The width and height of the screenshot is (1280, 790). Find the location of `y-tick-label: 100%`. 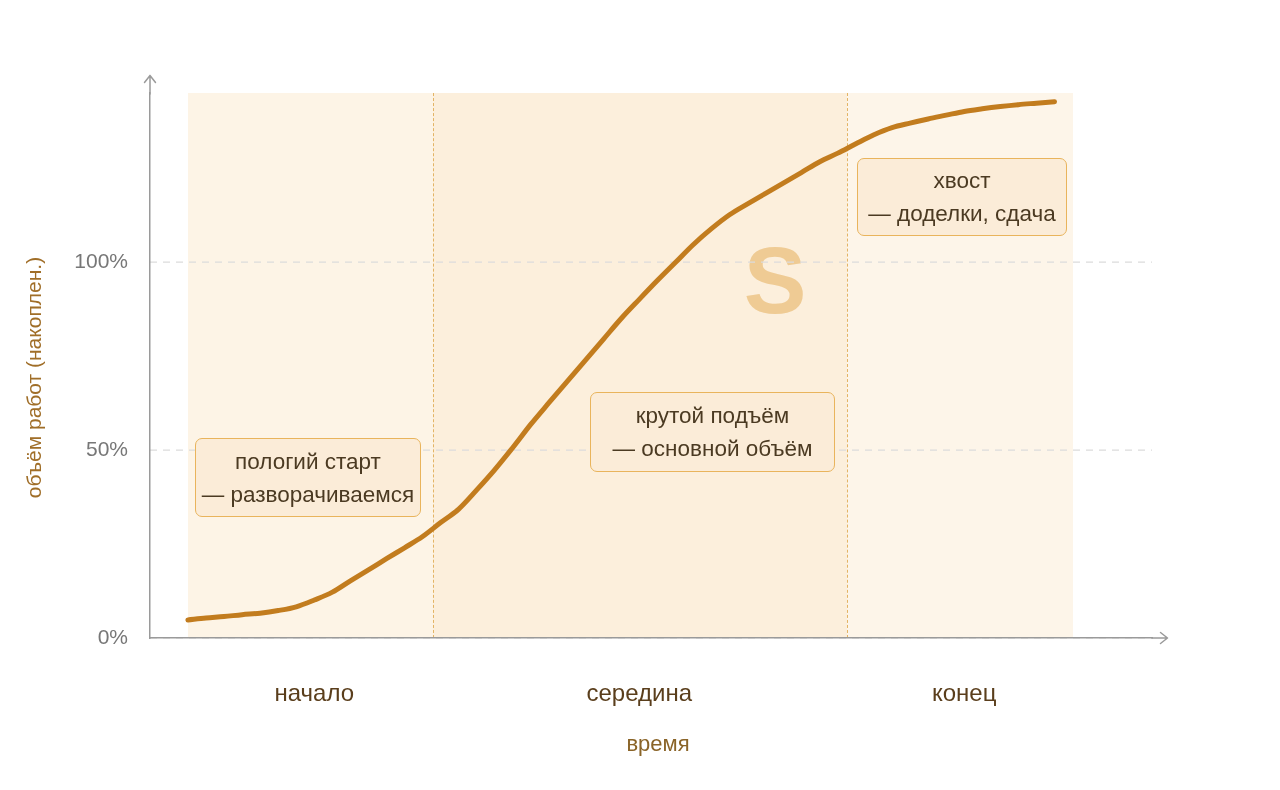

y-tick-label: 100% is located at coordinates (101, 260).